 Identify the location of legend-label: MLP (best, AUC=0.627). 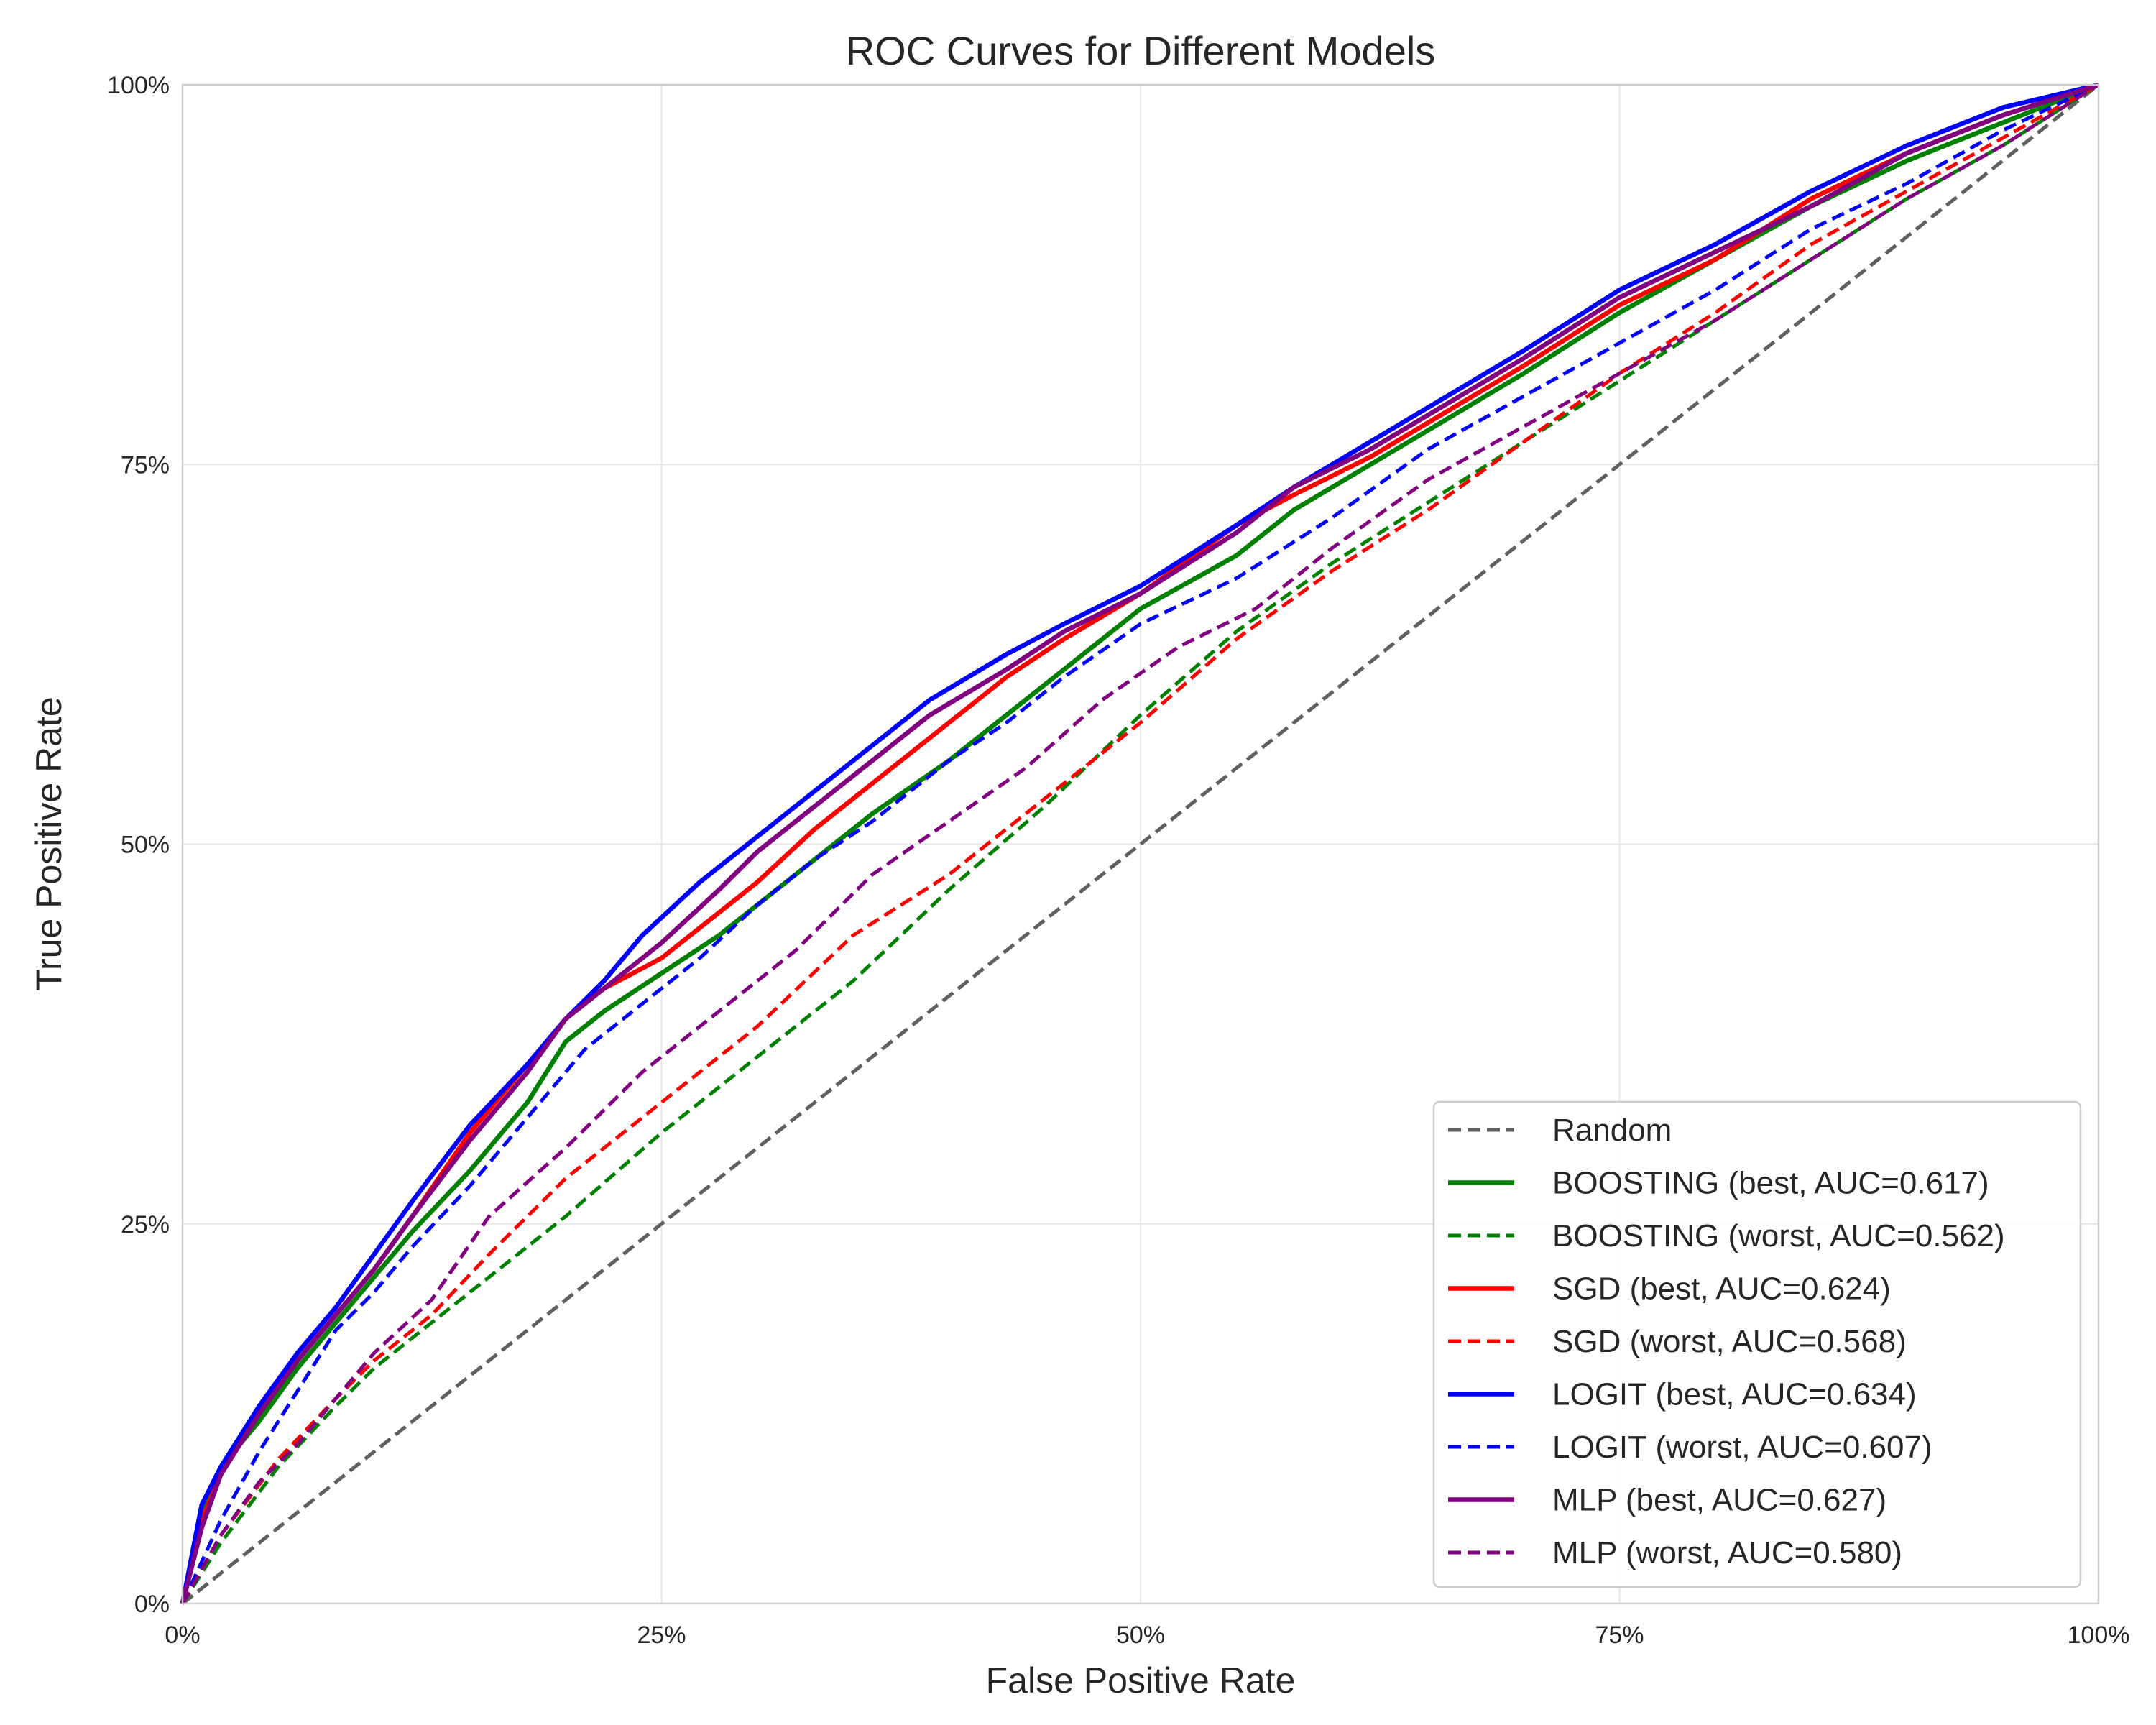
(1719, 1500).